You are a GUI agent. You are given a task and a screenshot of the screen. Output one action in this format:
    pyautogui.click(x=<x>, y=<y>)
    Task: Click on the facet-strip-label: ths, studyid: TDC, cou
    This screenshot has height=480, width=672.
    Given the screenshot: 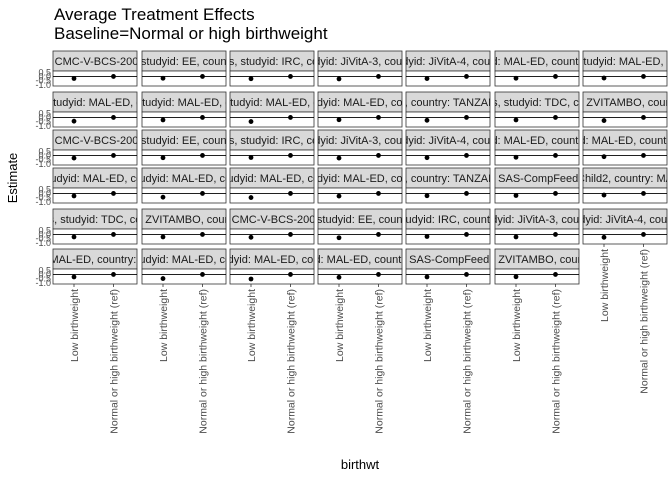 What is the action you would take?
    pyautogui.click(x=537, y=103)
    